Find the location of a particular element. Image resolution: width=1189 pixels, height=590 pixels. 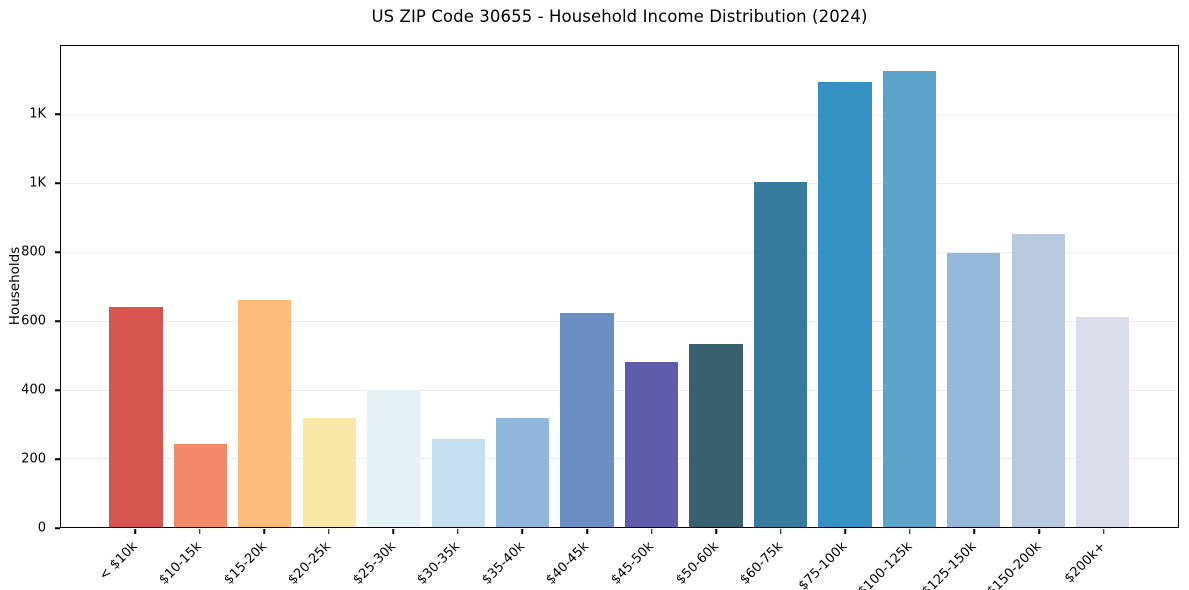

x-tick-label: $50-60k is located at coordinates (697, 563).